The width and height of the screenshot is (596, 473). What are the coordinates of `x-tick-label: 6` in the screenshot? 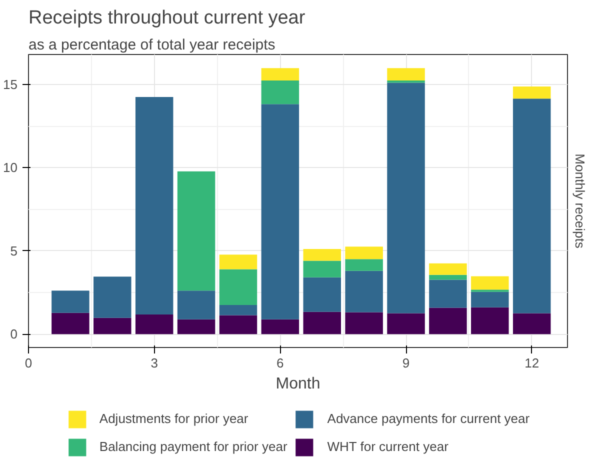 It's located at (280, 363).